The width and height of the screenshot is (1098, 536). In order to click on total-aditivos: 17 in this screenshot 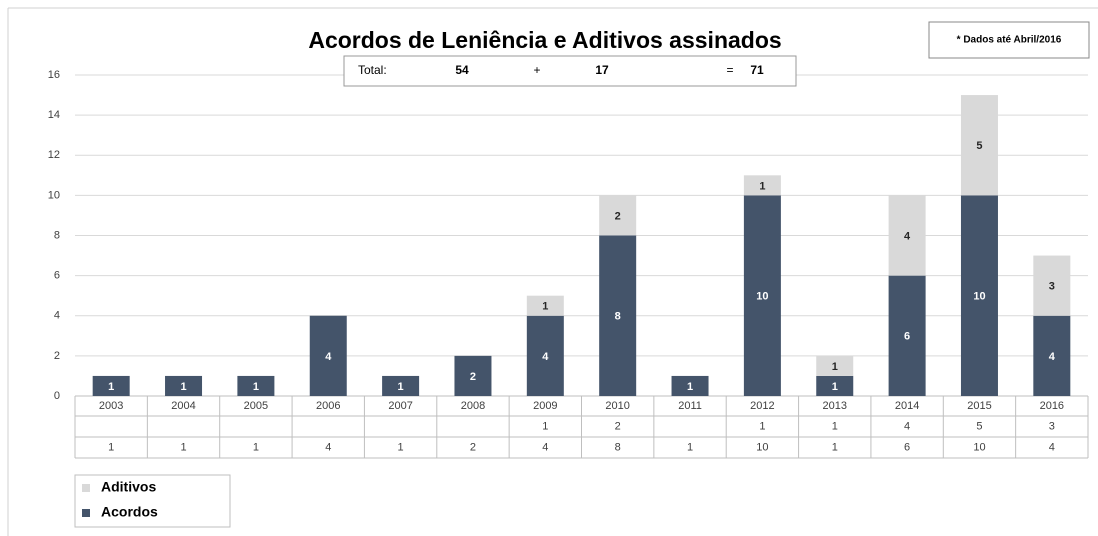, I will do `click(602, 70)`.